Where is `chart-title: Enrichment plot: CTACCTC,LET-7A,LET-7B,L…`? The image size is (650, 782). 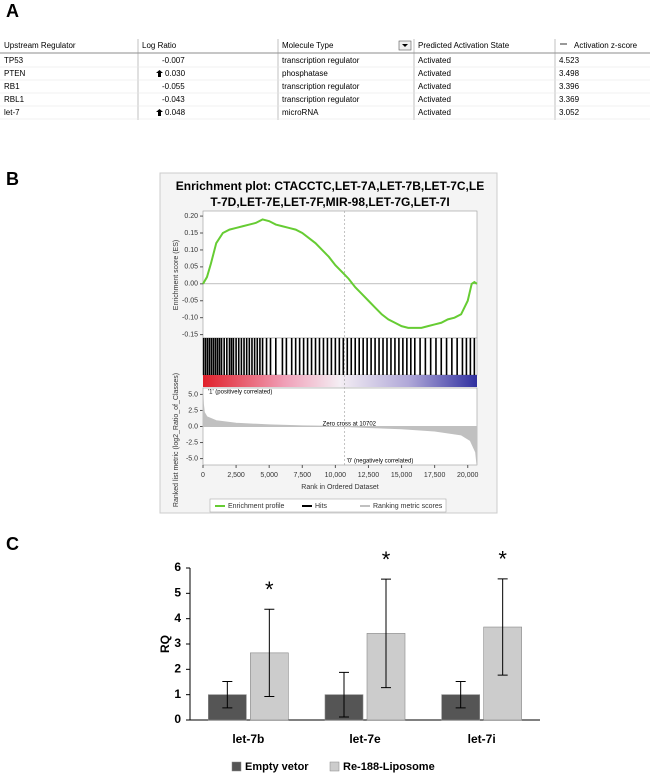 chart-title: Enrichment plot: CTACCTC,LET-7A,LET-7B,L… is located at coordinates (330, 194).